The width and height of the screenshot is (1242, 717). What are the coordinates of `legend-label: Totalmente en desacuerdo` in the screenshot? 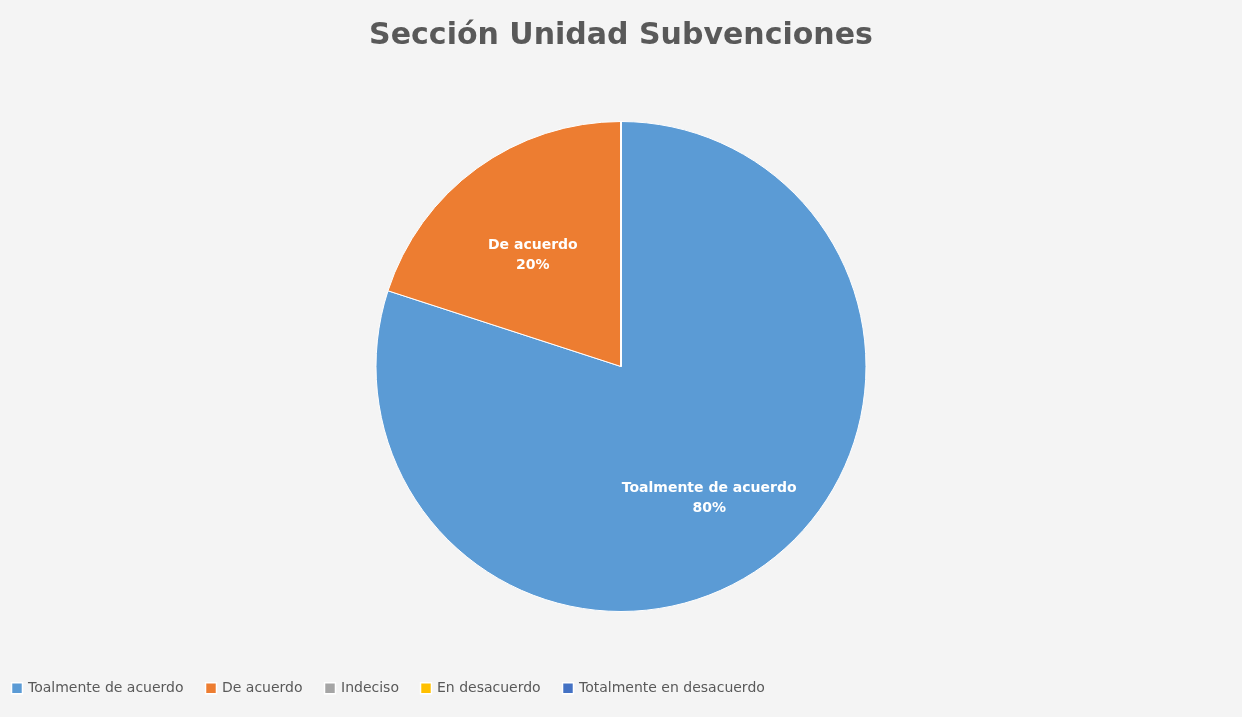 It's located at (671, 687).